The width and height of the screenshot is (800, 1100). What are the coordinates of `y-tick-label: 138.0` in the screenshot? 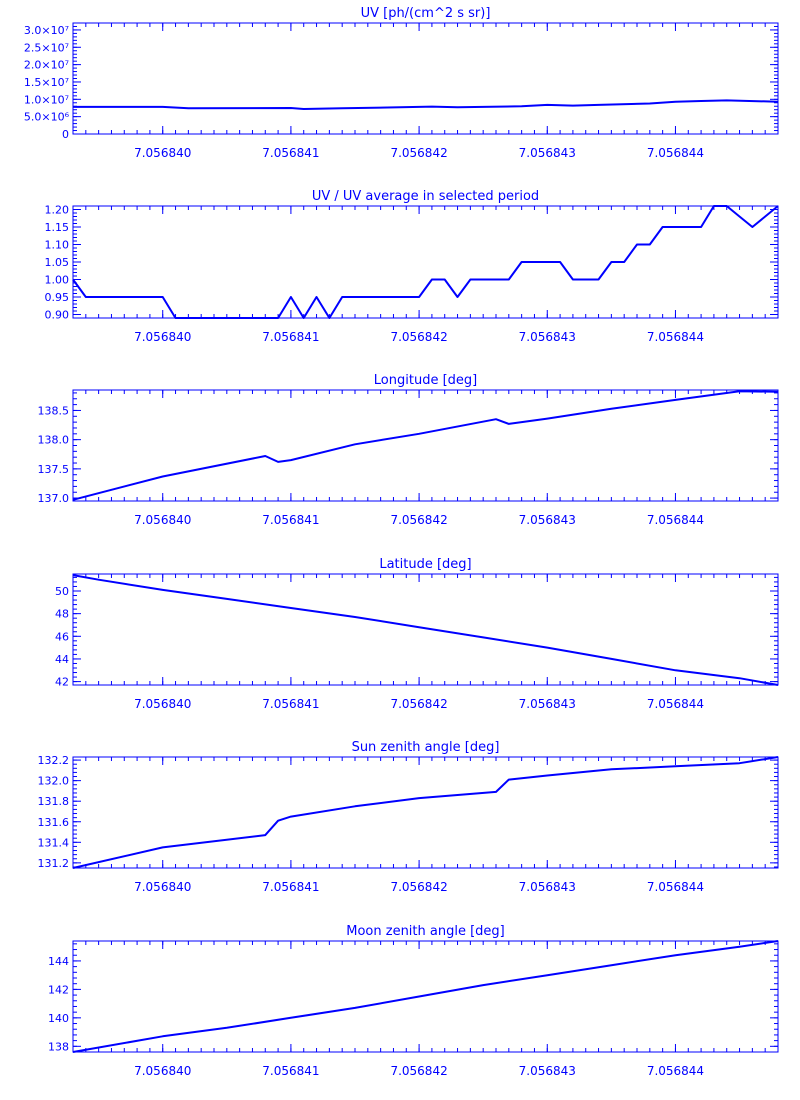 It's located at (54, 440).